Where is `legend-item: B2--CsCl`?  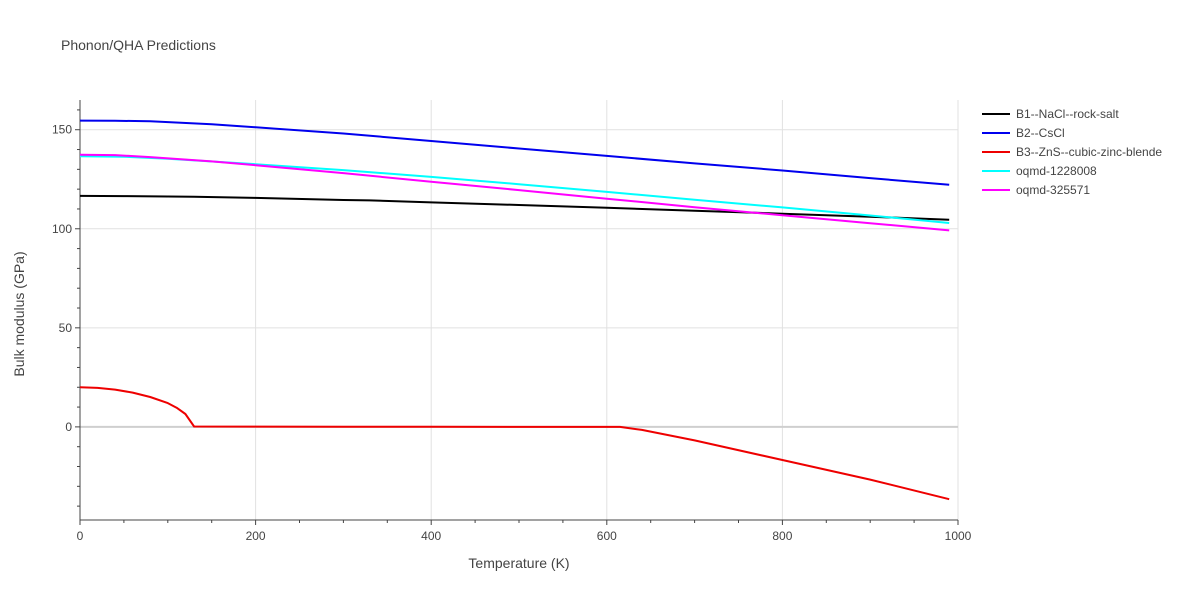 legend-item: B2--CsCl is located at coordinates (1023, 133).